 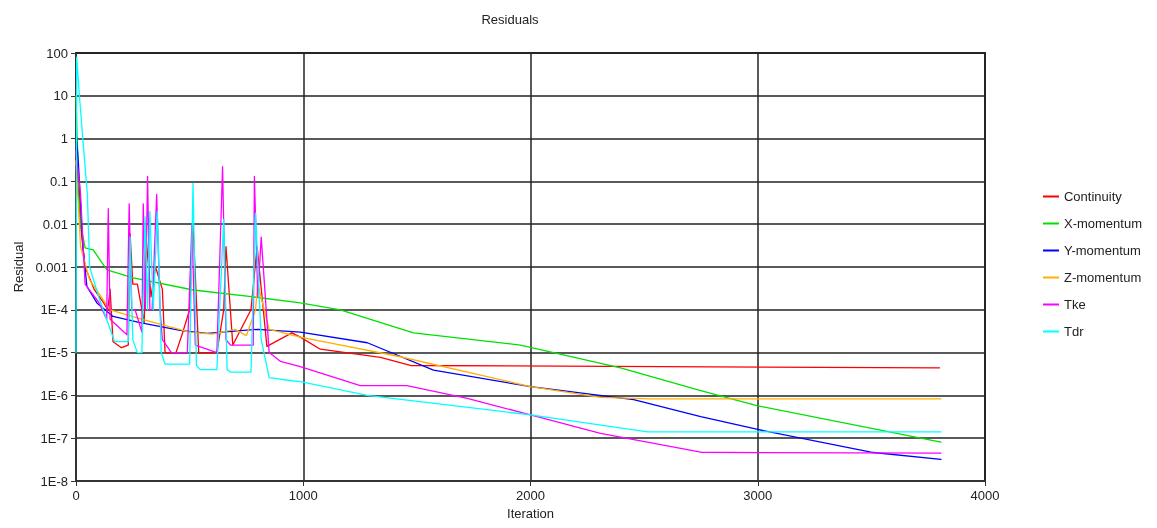 What do you see at coordinates (76, 495) in the screenshot?
I see `x-tick-label: 0` at bounding box center [76, 495].